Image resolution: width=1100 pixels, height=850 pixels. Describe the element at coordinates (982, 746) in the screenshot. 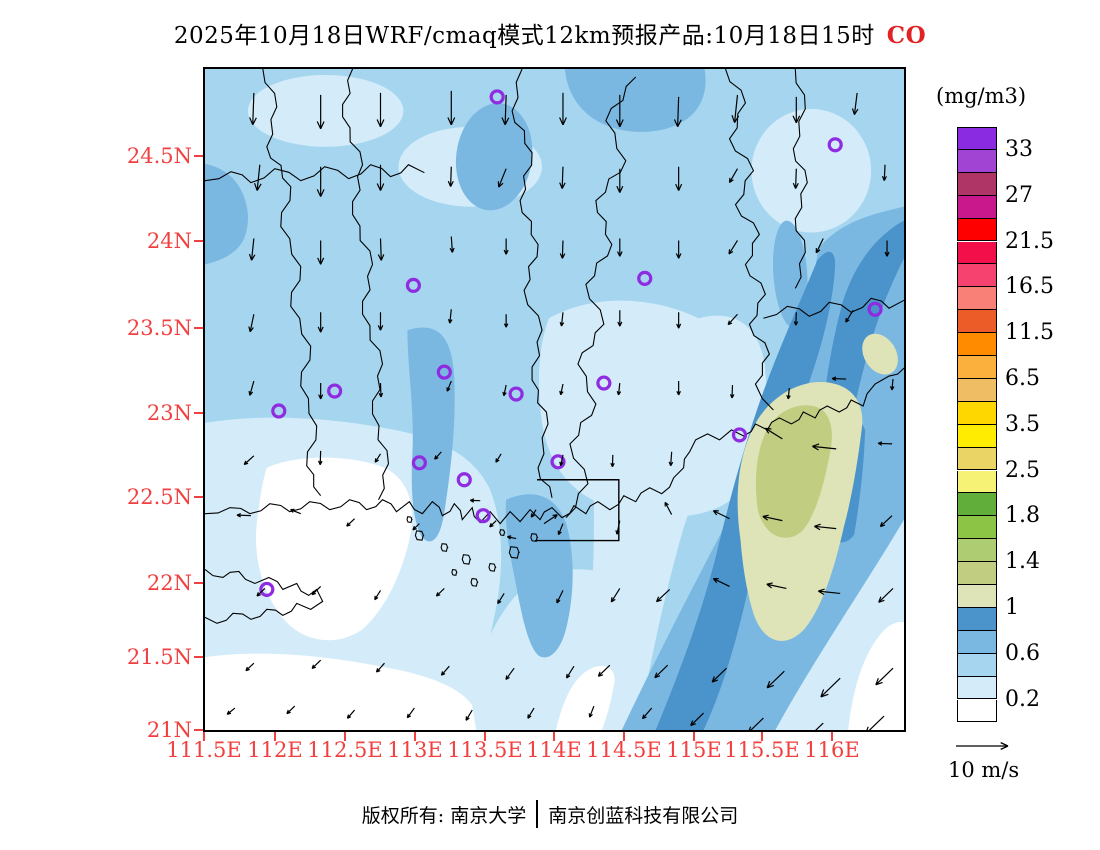

I see `wind-reference-glyph` at that location.